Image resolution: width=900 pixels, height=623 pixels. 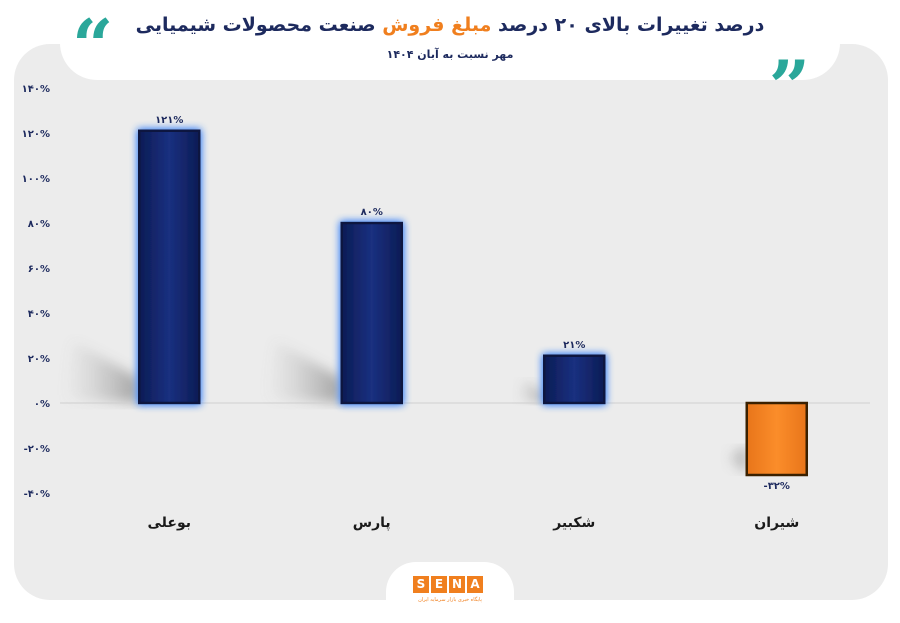 What do you see at coordinates (42, 404) in the screenshot?
I see `y-tick-label: ۰%` at bounding box center [42, 404].